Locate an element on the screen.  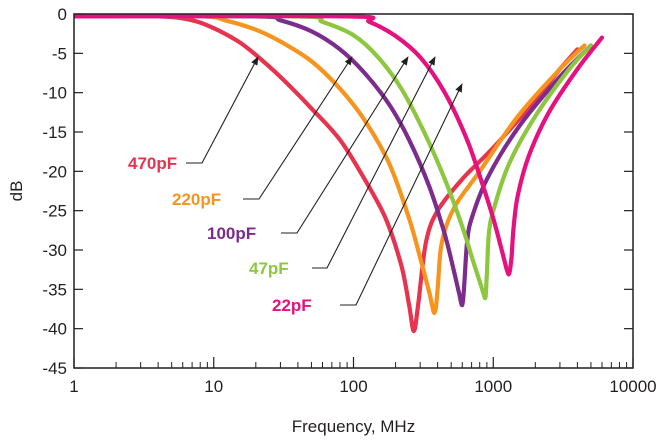
y-tick-label: -30 is located at coordinates (54, 250).